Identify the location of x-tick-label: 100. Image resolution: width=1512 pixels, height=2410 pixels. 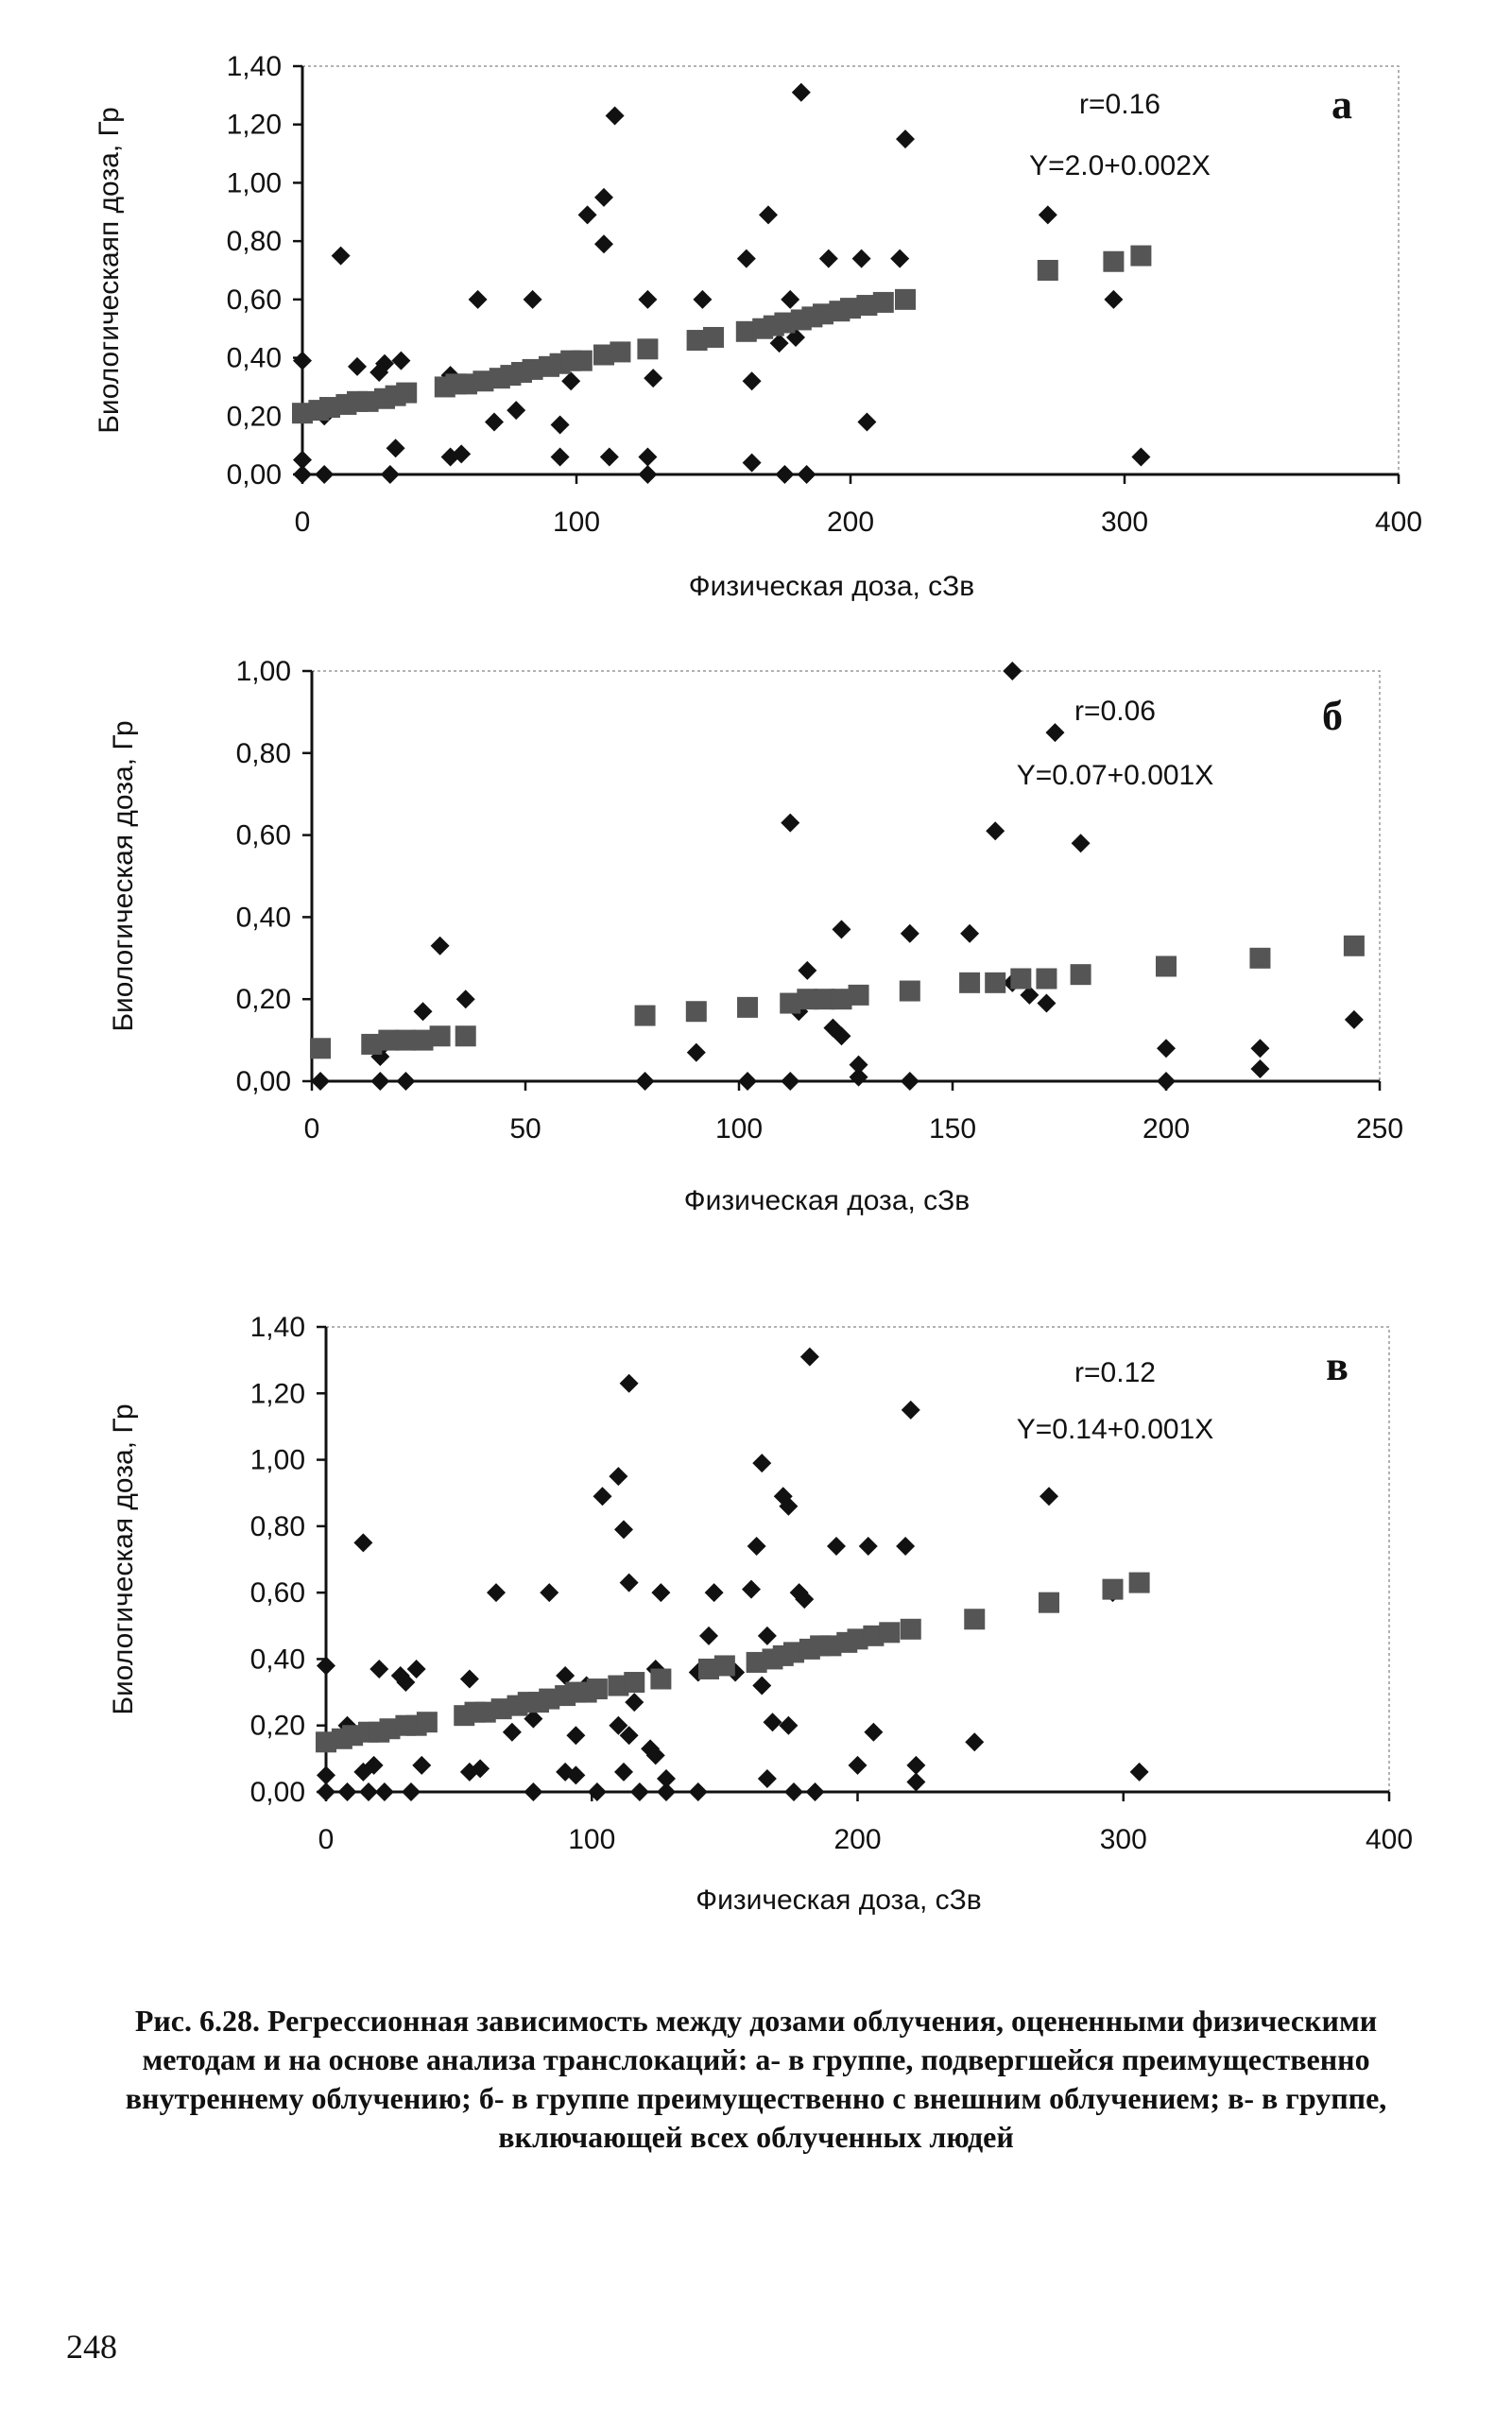
(739, 1129).